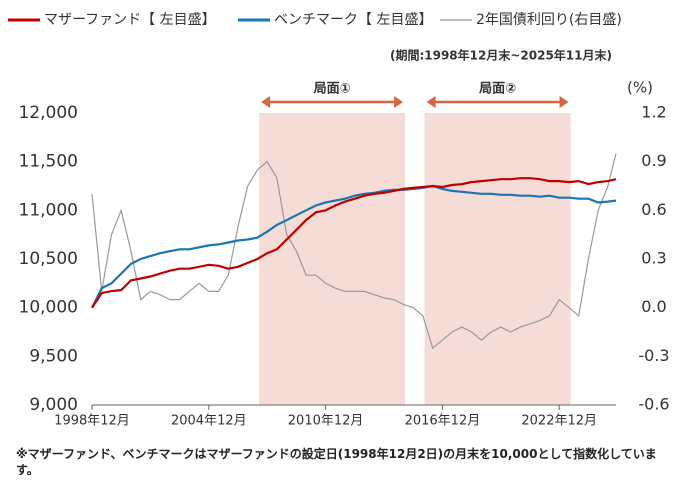  What do you see at coordinates (559, 421) in the screenshot?
I see `x-tick-label: 2022年12月` at bounding box center [559, 421].